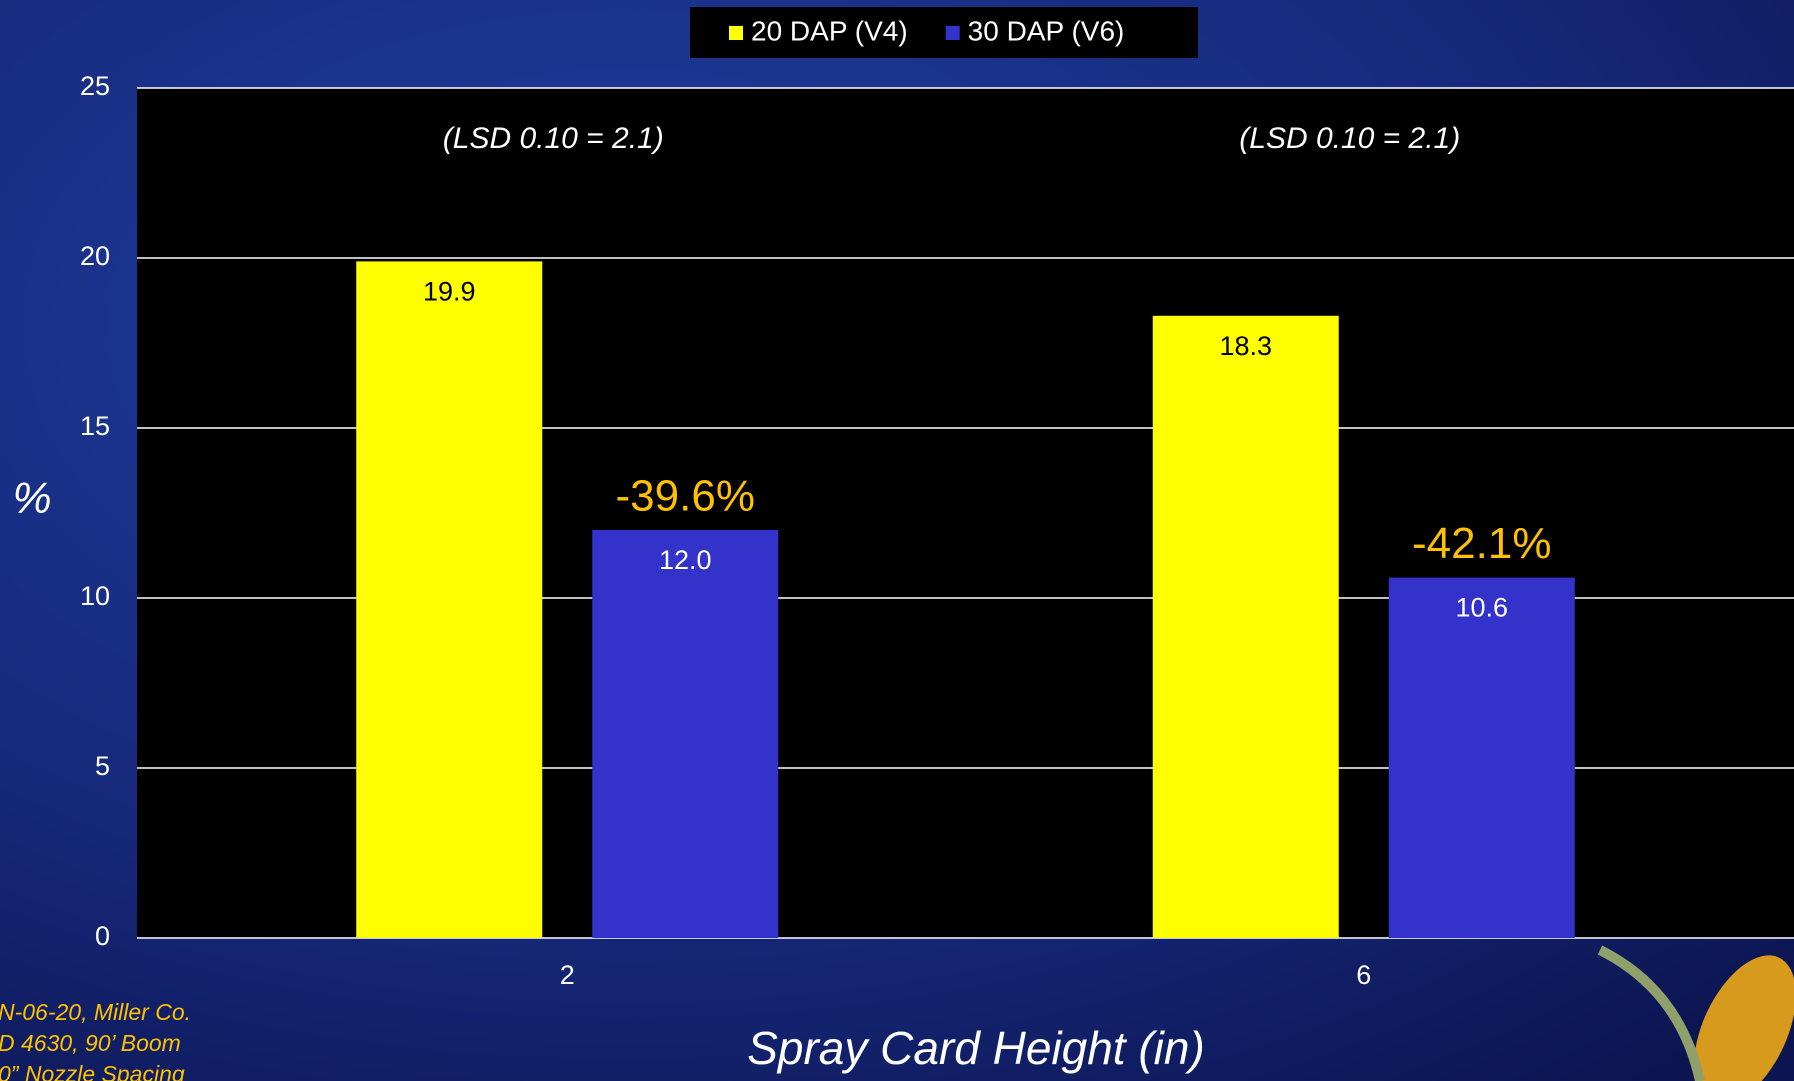  Describe the element at coordinates (31, 498) in the screenshot. I see `y-axis-label: %` at that location.